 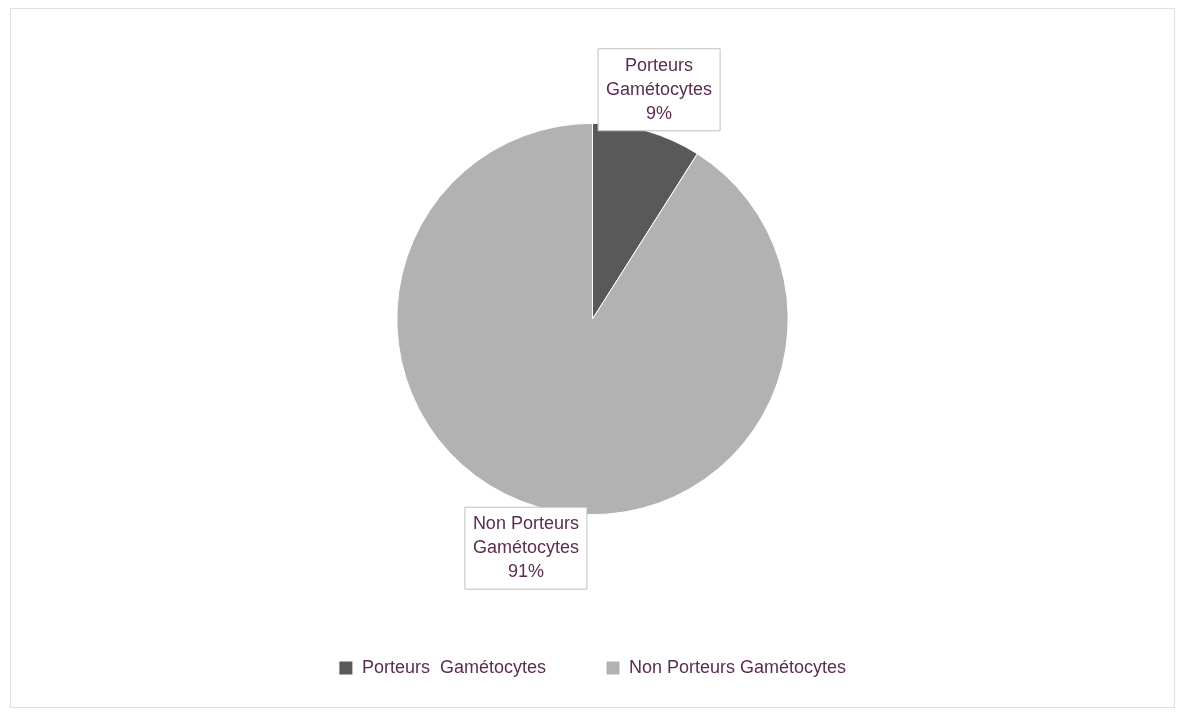 I want to click on legend-label: Non Porteurs Gamétocytes, so click(x=737, y=666).